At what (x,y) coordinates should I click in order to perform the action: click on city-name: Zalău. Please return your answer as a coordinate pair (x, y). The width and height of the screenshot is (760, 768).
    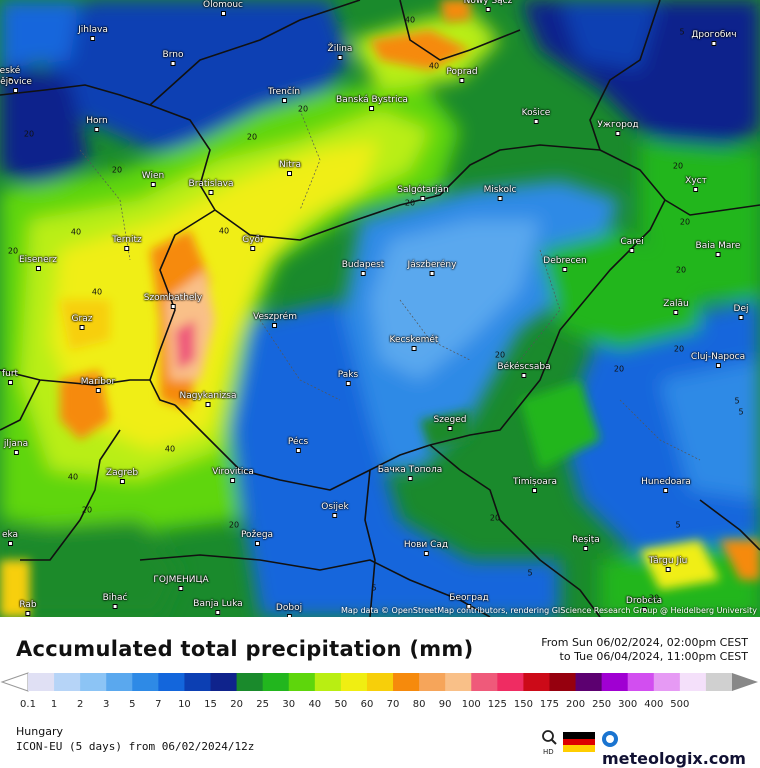
    Looking at the image, I should click on (676, 304).